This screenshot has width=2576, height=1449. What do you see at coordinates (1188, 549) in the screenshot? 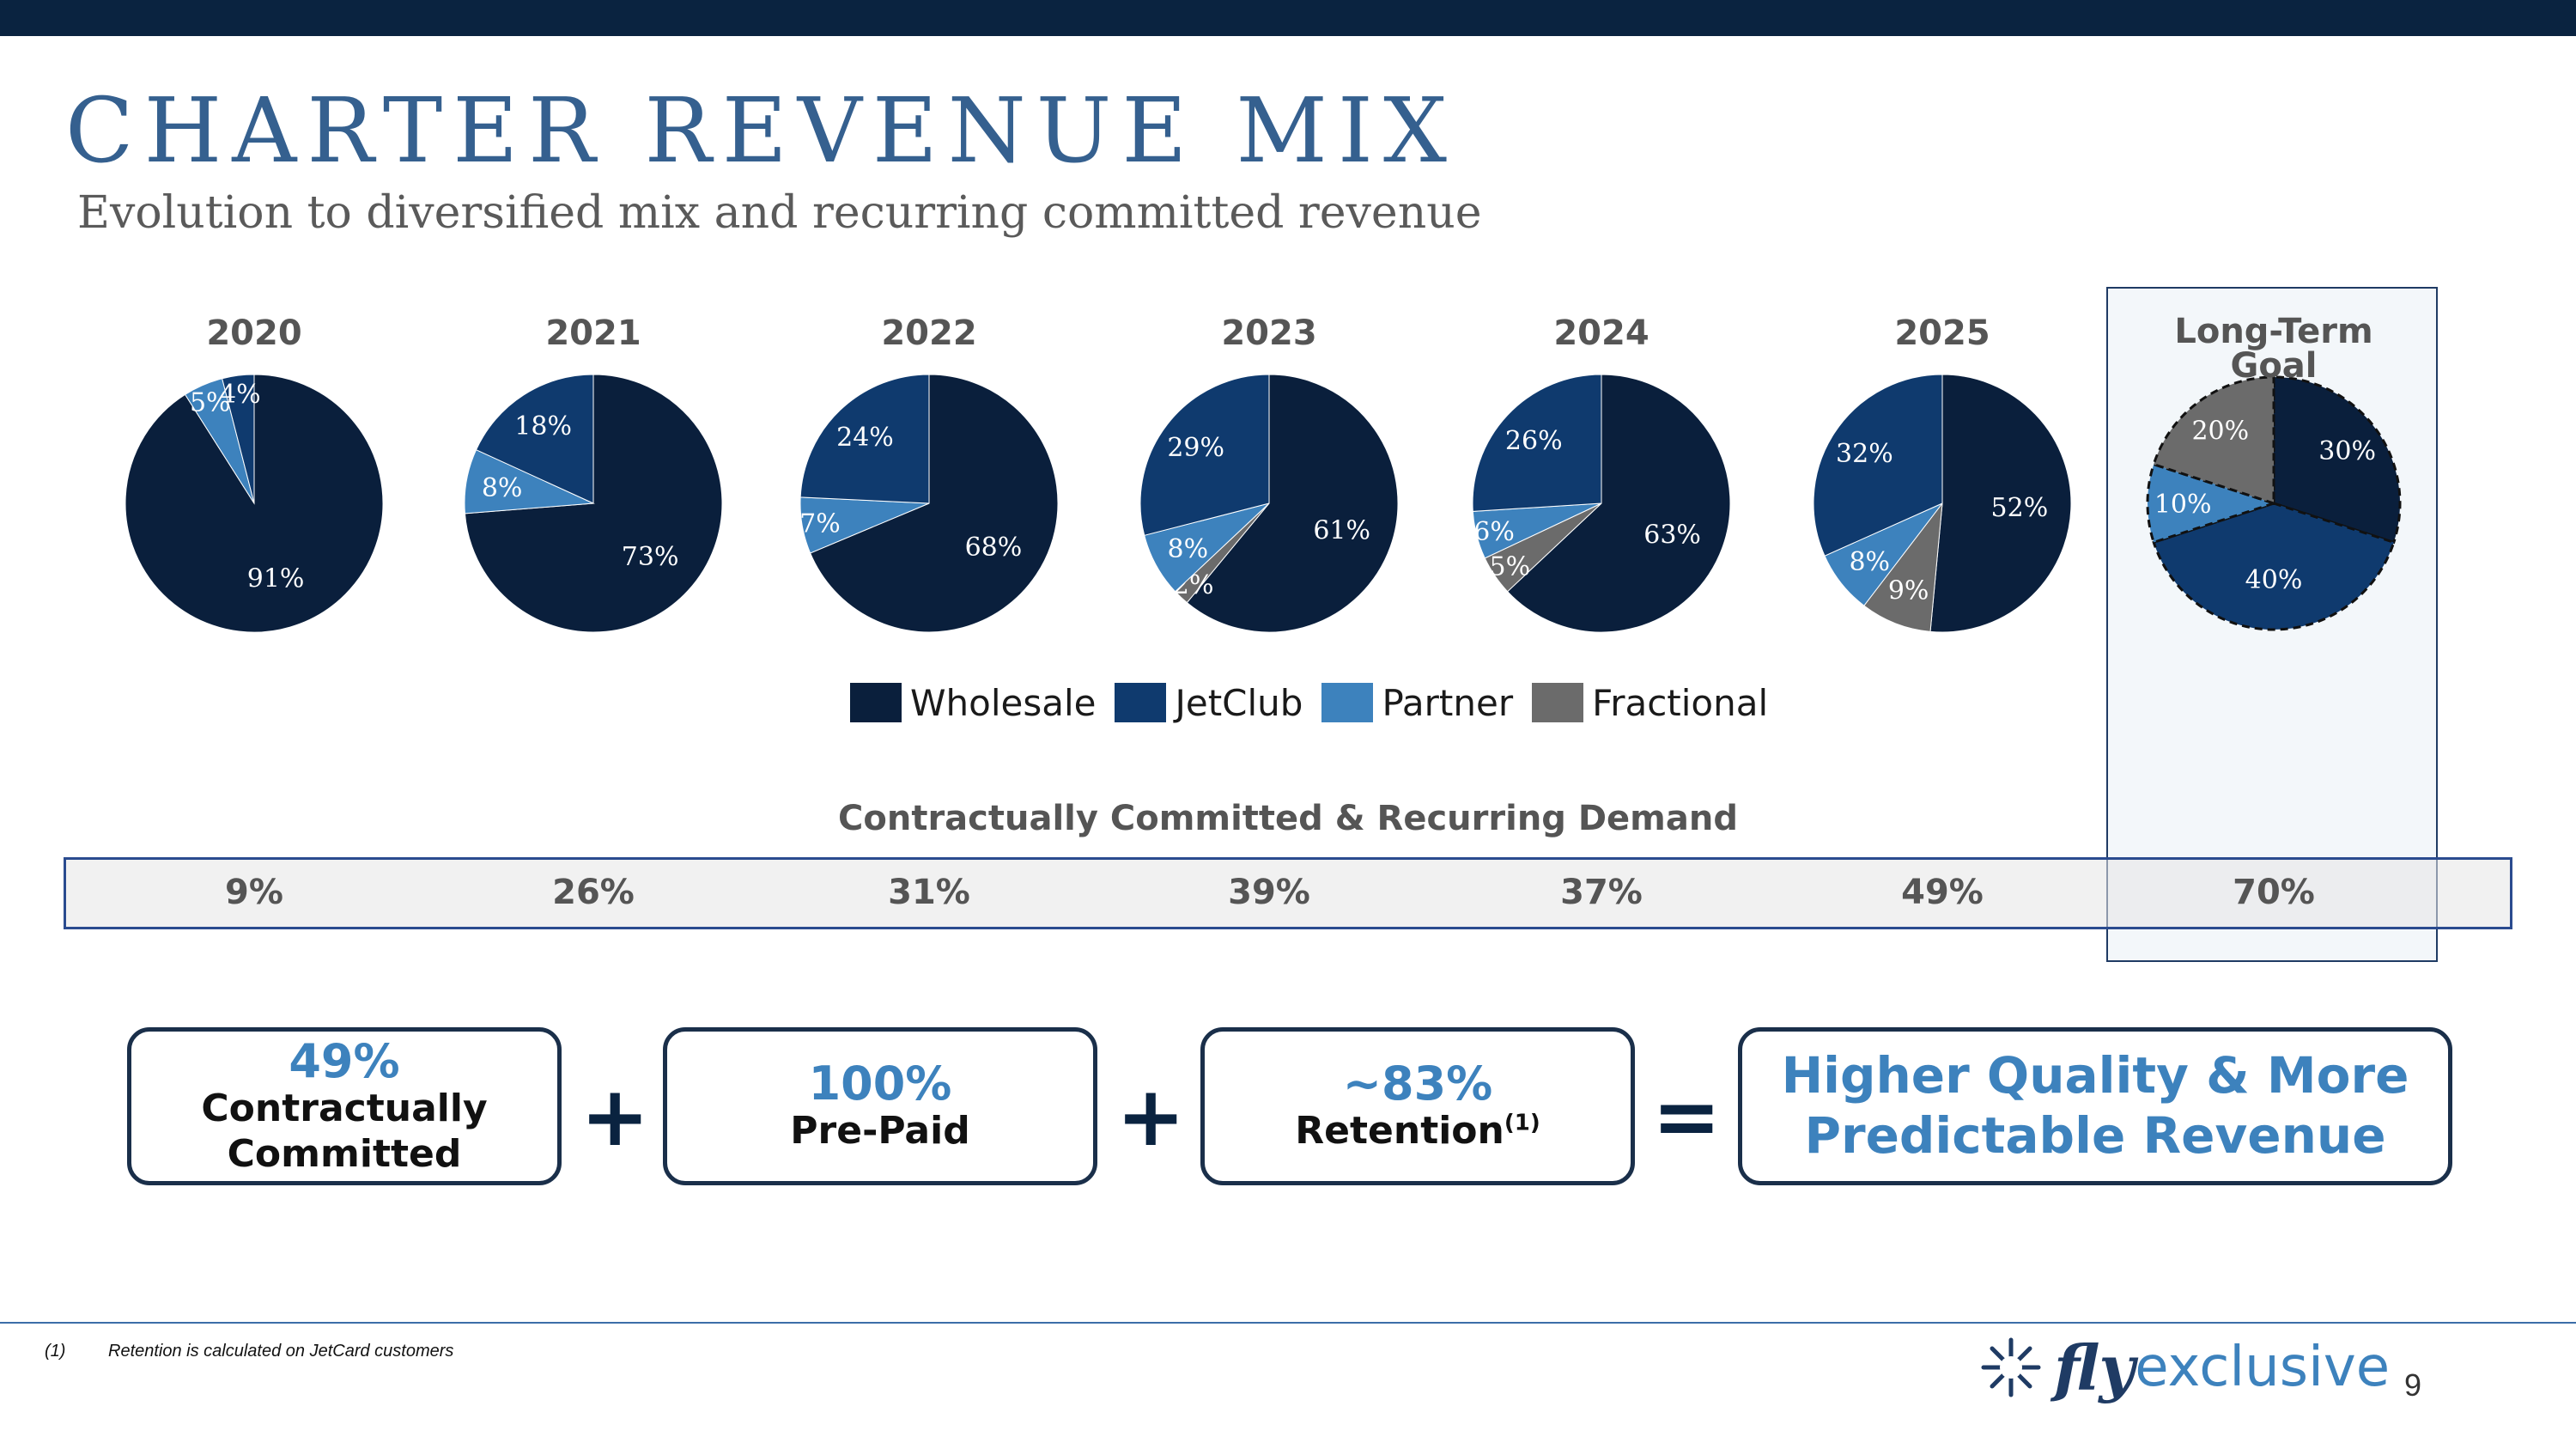
I see `pie-label-2023-partner: 8%` at bounding box center [1188, 549].